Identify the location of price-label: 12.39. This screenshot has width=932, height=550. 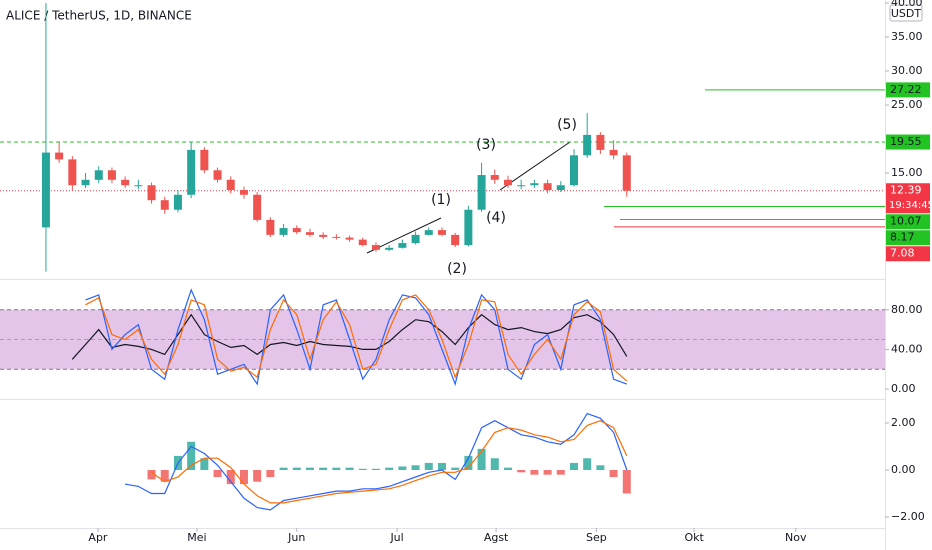
(906, 190).